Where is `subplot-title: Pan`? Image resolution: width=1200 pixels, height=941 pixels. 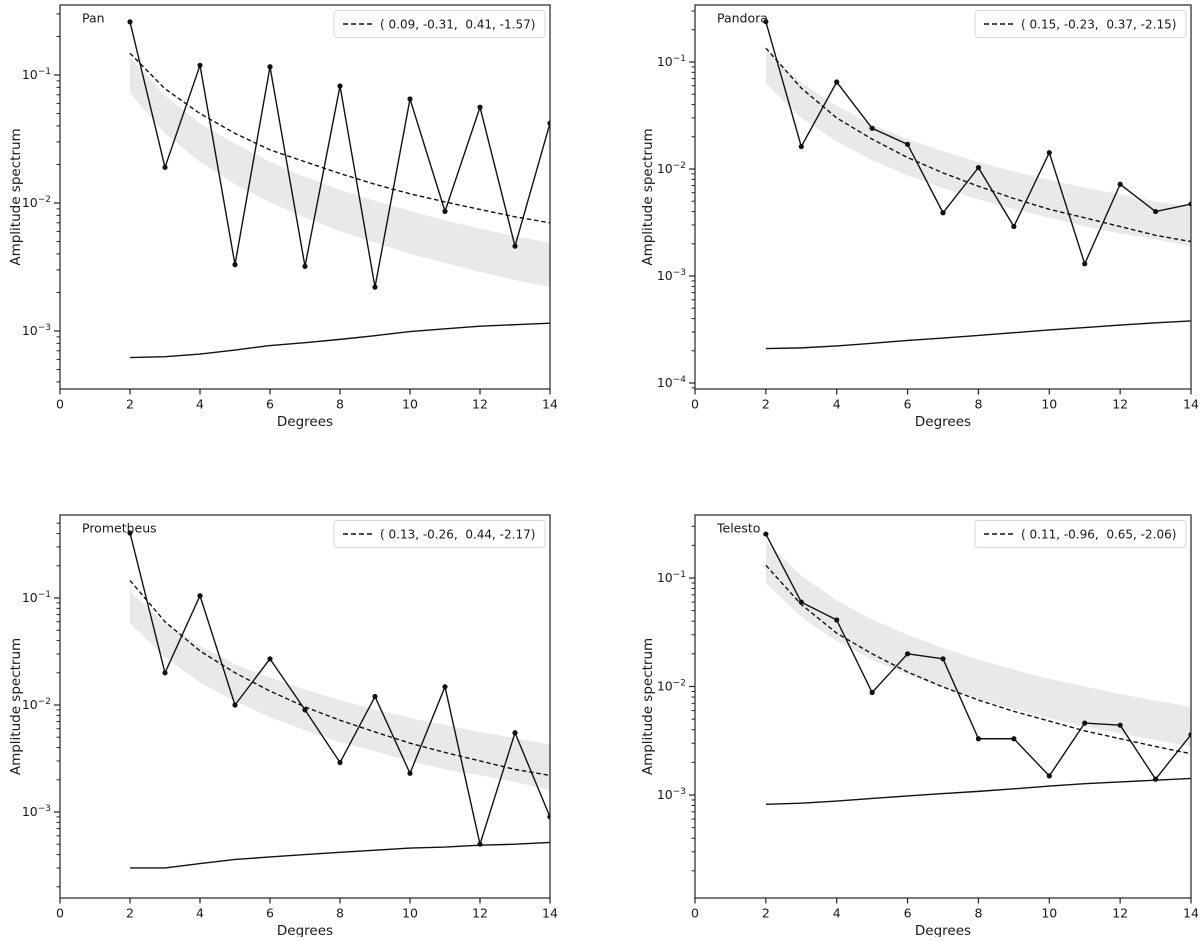 subplot-title: Pan is located at coordinates (93, 18).